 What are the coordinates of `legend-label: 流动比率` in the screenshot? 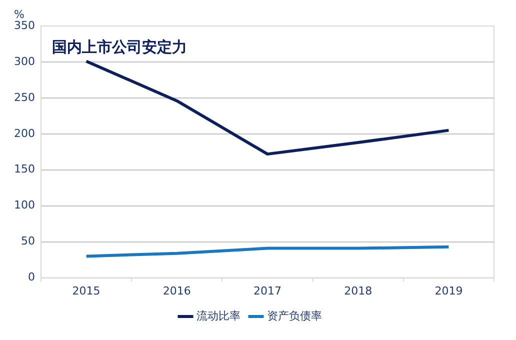 It's located at (218, 315).